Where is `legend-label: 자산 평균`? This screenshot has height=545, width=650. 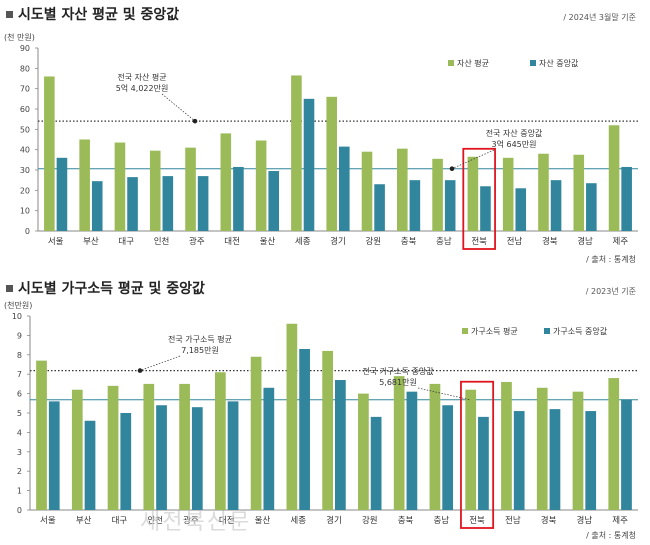
legend-label: 자산 평균 is located at coordinates (473, 63).